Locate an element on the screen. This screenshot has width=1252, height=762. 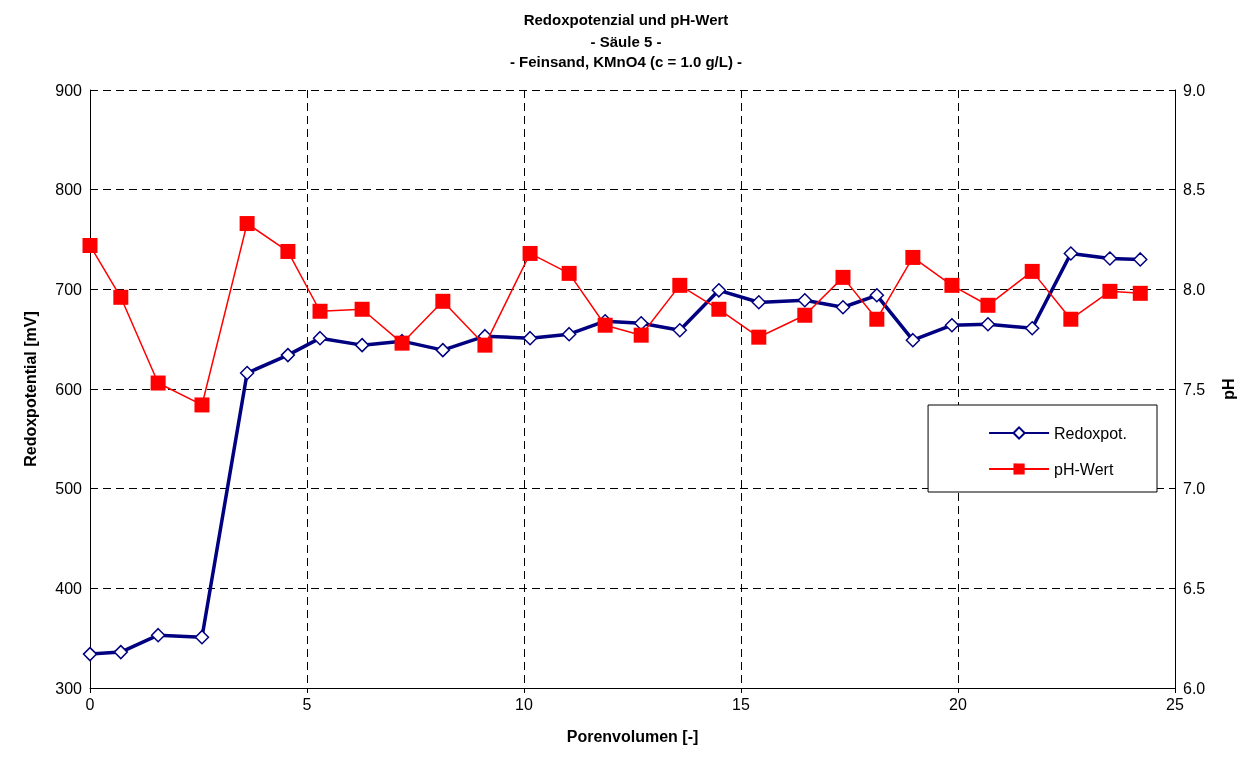
y-axis-title: Redoxpotential [mV] is located at coordinates (30, 389).